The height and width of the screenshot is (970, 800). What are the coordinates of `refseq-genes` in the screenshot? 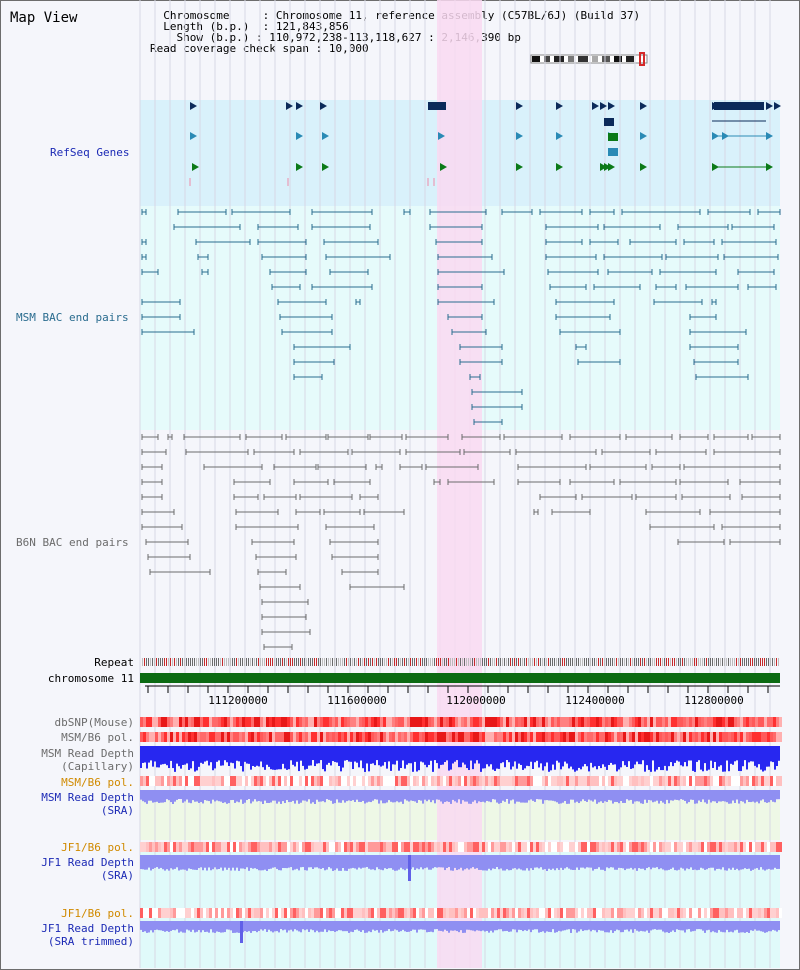 It's located at (485, 144).